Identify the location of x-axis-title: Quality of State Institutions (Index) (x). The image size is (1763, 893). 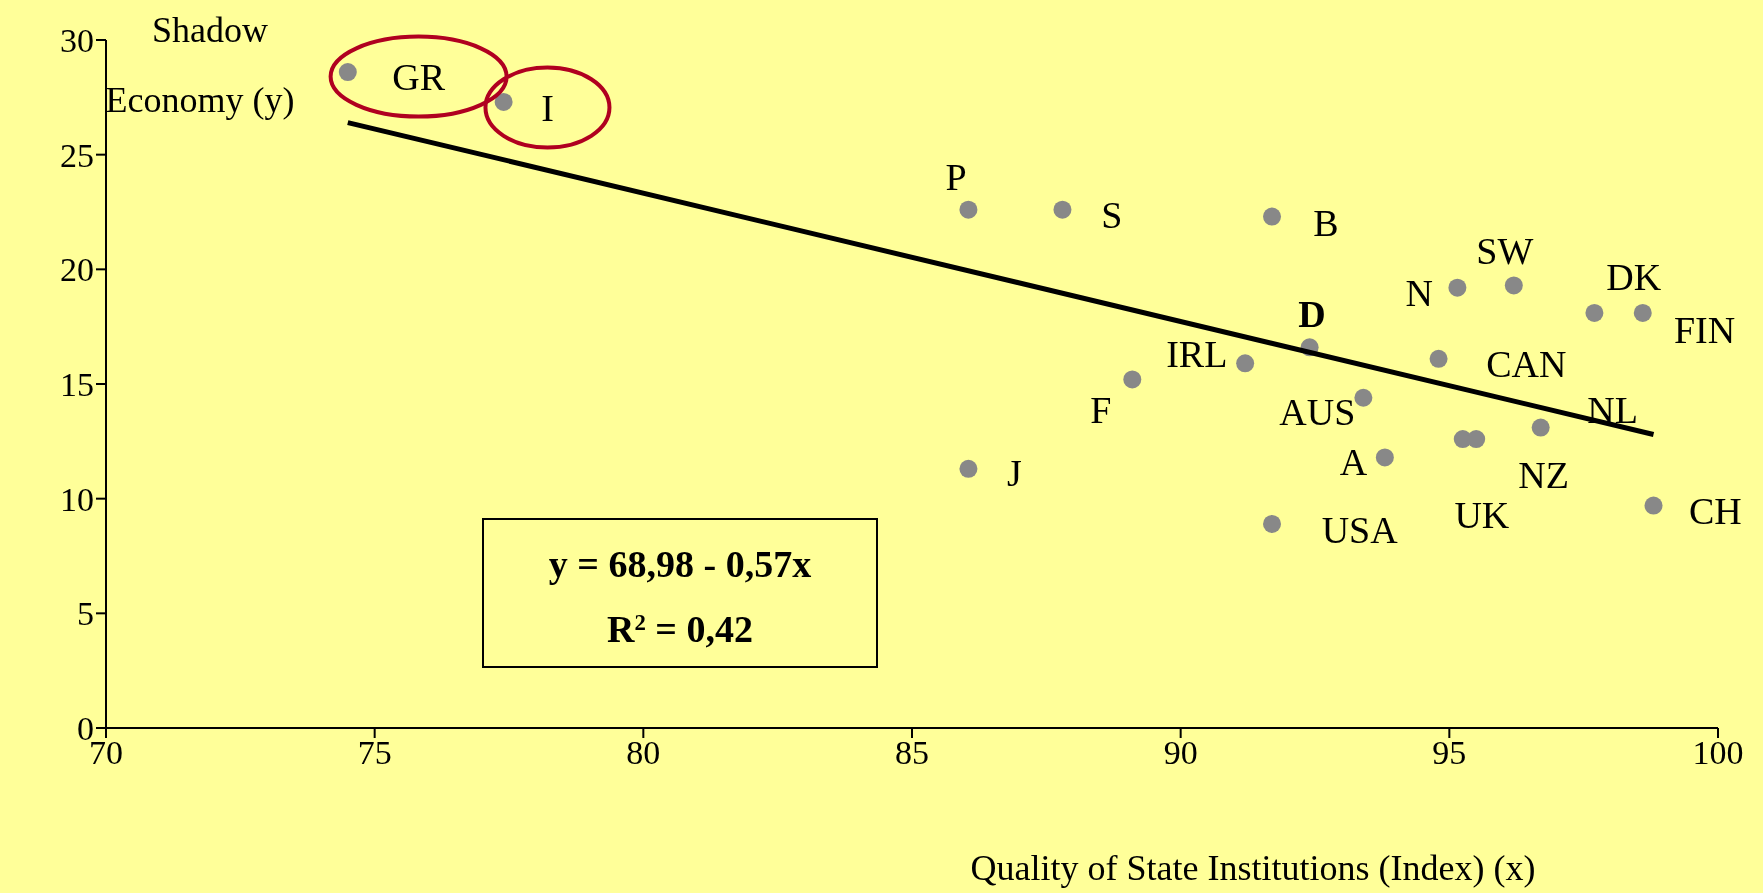
(1253, 868).